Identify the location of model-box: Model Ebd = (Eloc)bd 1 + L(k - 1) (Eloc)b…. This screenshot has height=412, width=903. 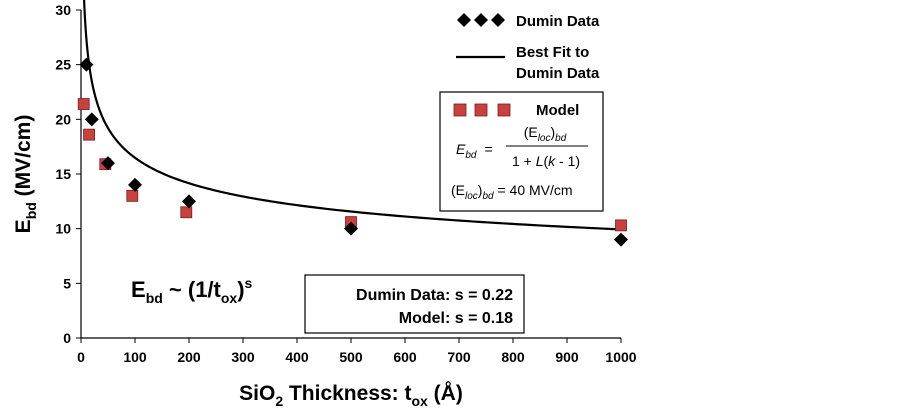
(521, 151).